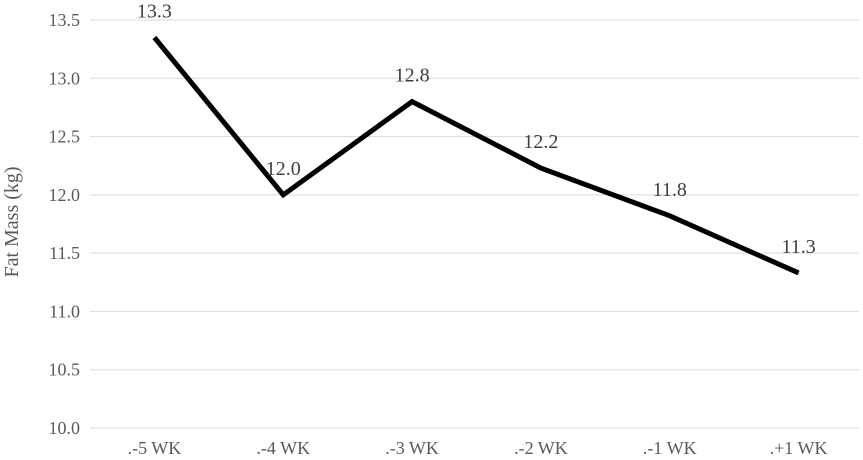  What do you see at coordinates (64, 253) in the screenshot?
I see `y-tick-label: 11.5` at bounding box center [64, 253].